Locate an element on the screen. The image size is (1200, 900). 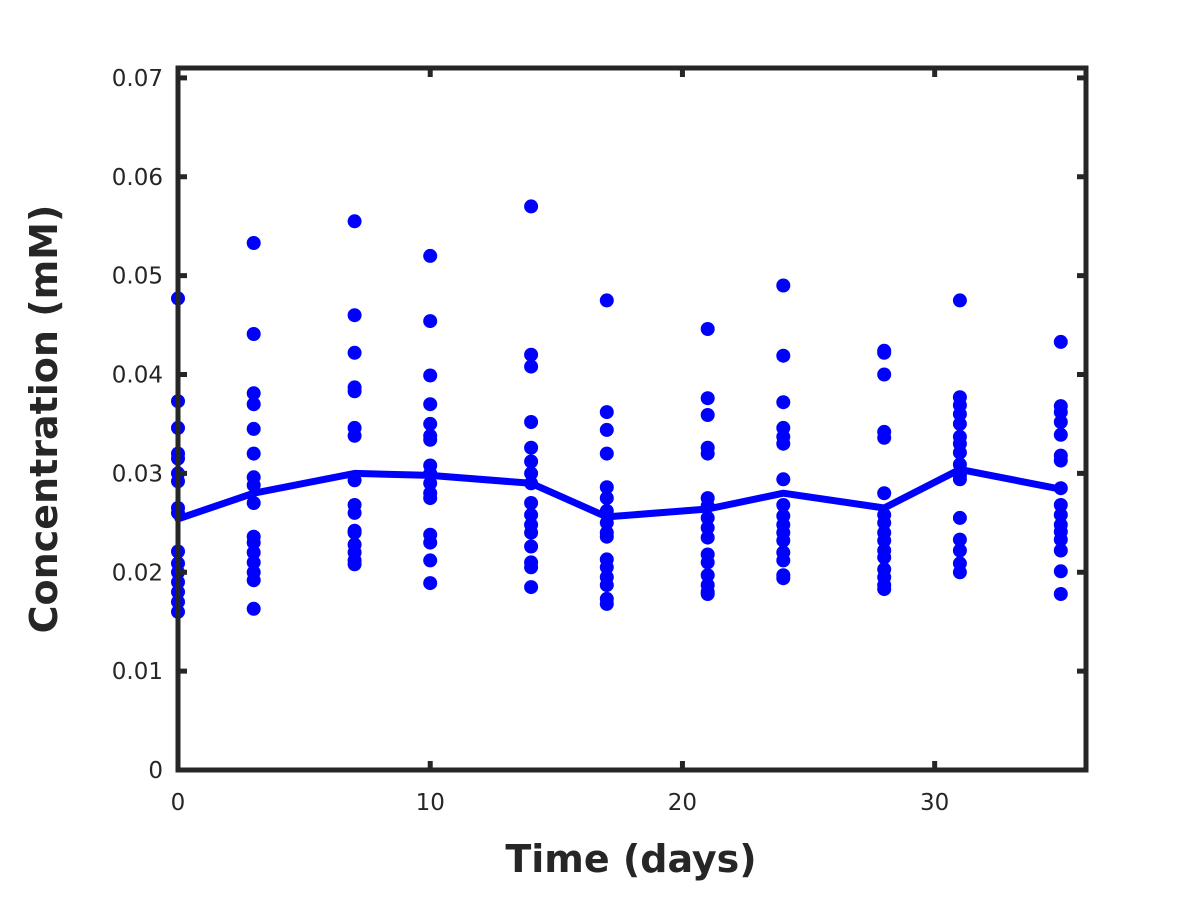
x-axis-title: Time (days) is located at coordinates (630, 859).